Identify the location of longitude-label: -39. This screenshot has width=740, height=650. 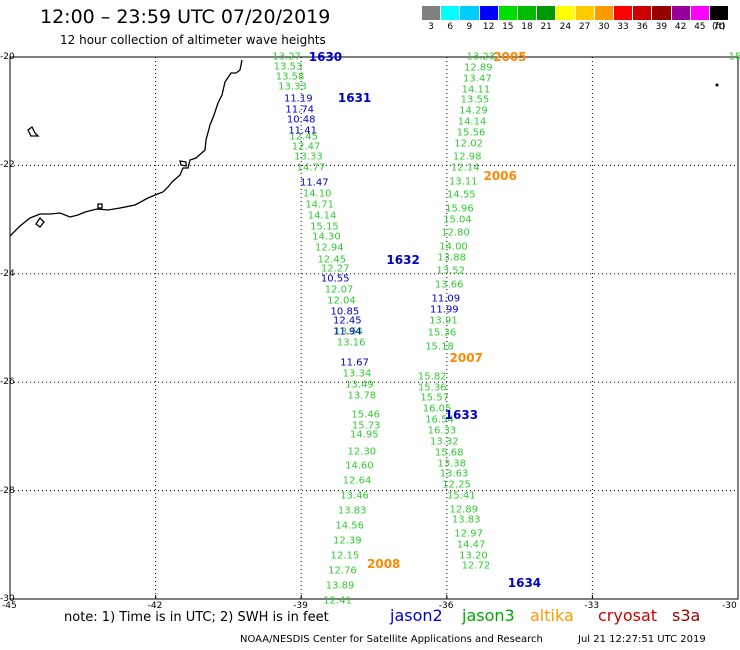
(300, 606).